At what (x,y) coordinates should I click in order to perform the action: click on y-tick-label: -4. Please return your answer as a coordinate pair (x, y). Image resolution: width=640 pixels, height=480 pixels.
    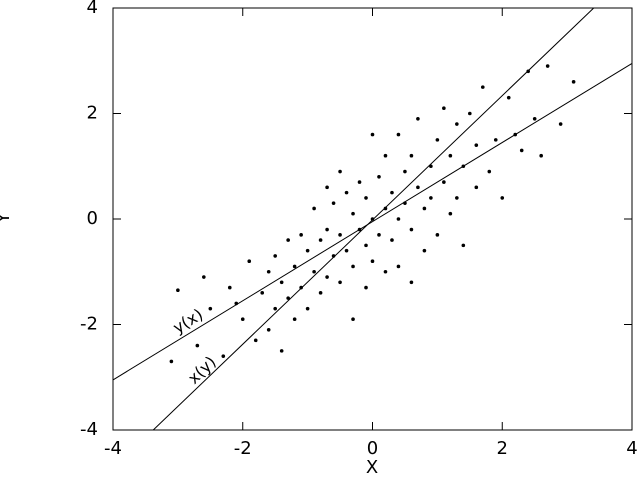
    Looking at the image, I should click on (89, 429).